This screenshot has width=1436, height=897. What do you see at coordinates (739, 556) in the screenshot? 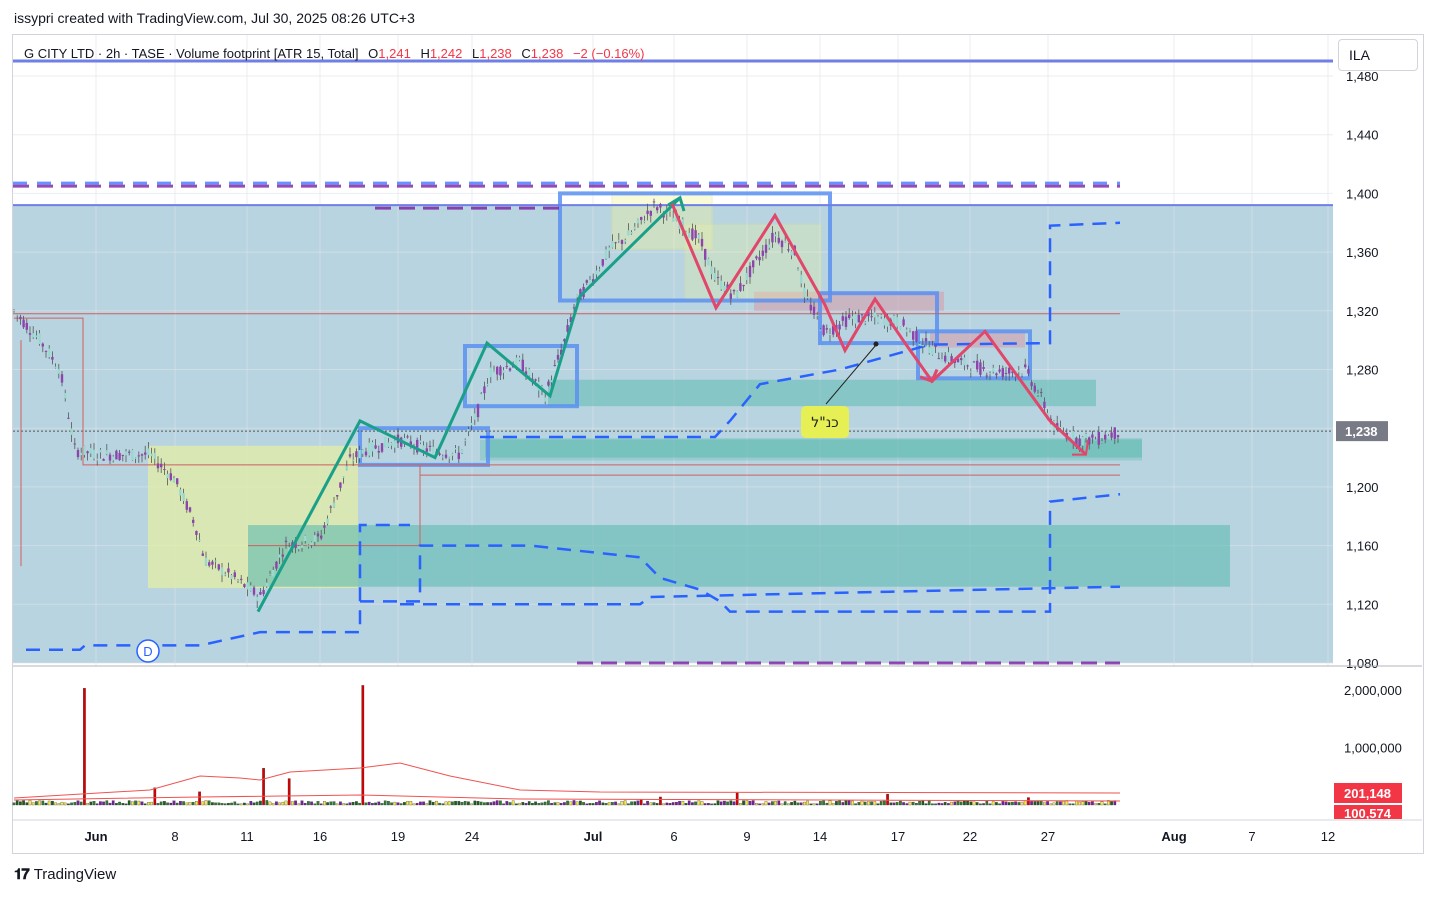
I see `zone-teal-lower` at bounding box center [739, 556].